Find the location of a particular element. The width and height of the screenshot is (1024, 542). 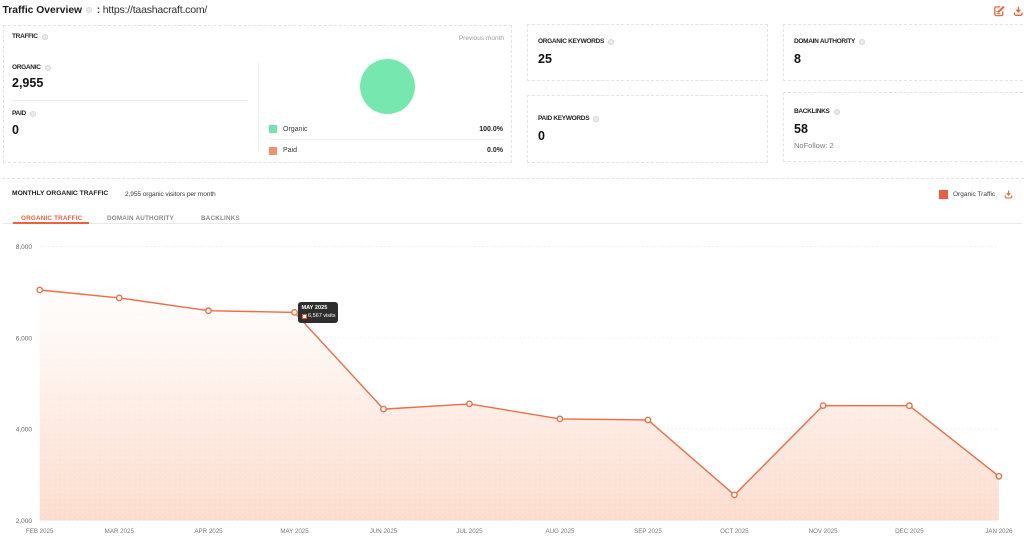

svg-text: APR 2025 is located at coordinates (208, 531).